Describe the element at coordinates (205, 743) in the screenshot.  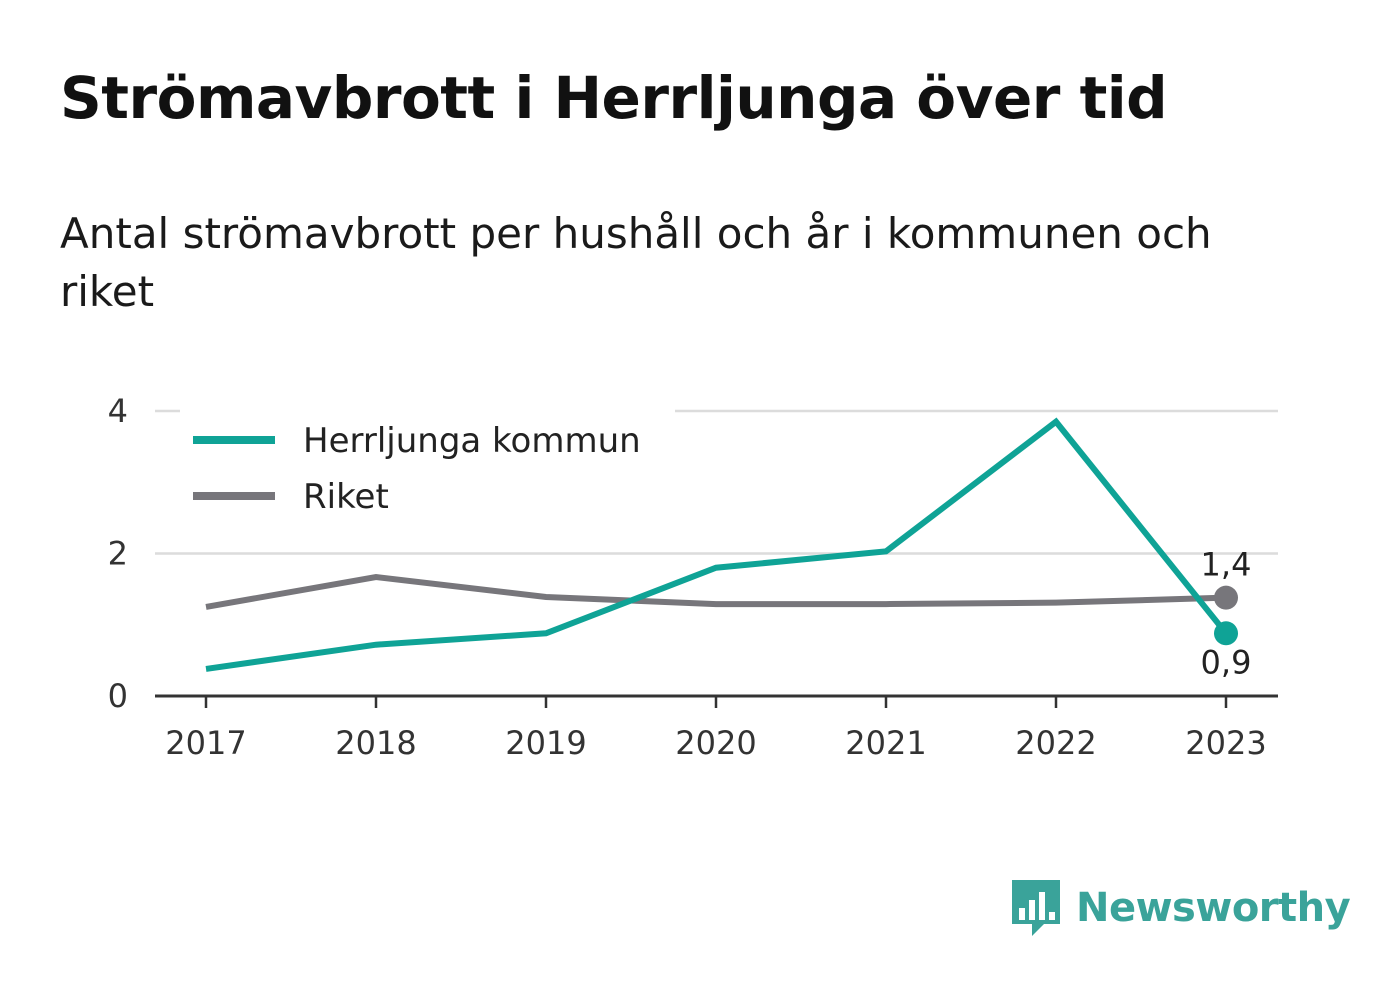
I see `x-tick-label: 2017` at that location.